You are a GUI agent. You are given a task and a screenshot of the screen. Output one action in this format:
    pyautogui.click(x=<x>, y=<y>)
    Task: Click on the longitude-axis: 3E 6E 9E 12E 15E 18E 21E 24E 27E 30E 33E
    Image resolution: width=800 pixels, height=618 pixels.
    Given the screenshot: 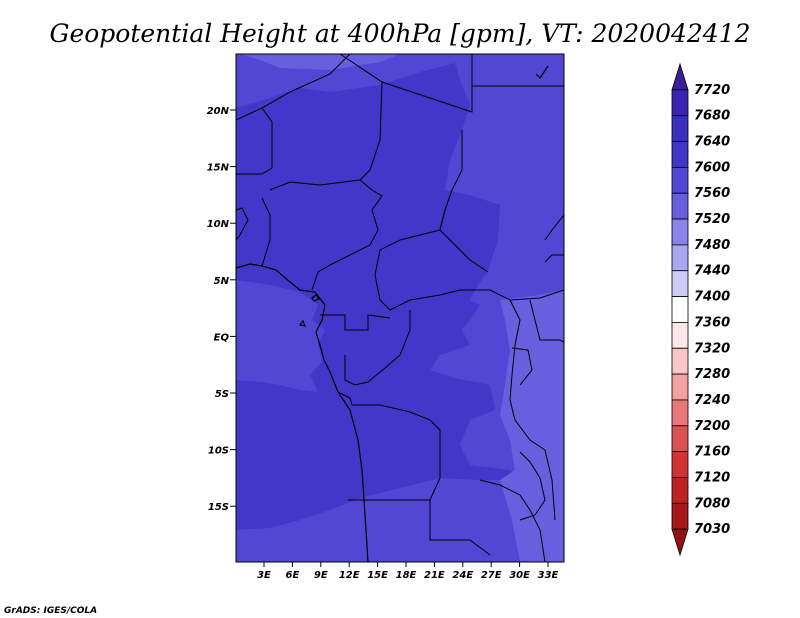 What is the action you would take?
    pyautogui.click(x=408, y=571)
    